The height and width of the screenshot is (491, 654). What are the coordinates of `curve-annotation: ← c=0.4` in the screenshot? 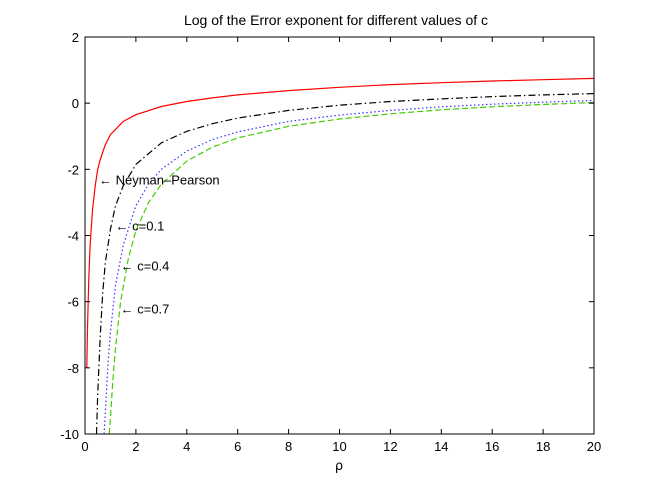 It's located at (145, 265).